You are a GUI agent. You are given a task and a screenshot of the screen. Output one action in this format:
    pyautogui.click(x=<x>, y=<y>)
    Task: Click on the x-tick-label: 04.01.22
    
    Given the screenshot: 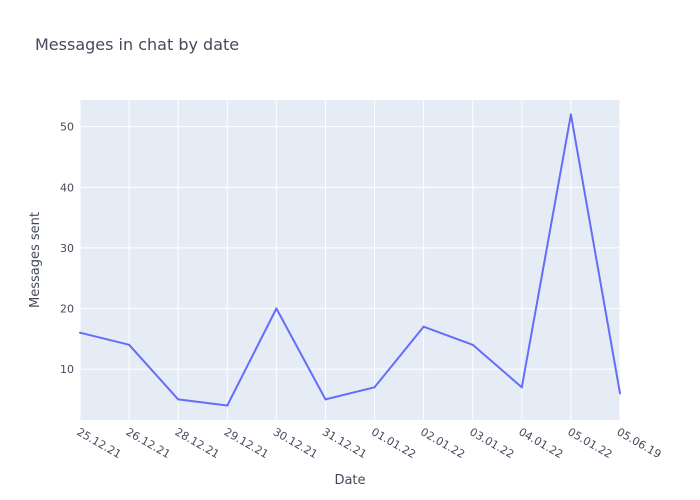 What is the action you would take?
    pyautogui.click(x=540, y=443)
    